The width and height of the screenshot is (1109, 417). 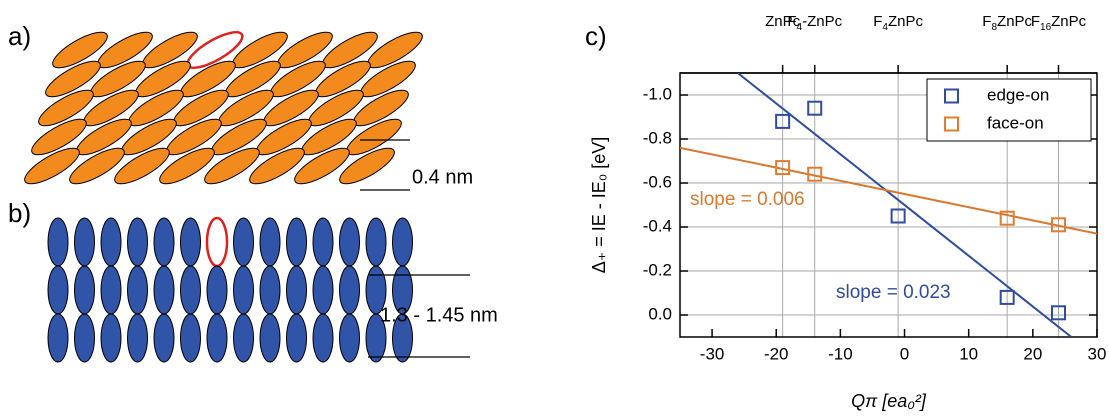 I want to click on y-axis-label: Δ₊ = IE - IE₀ [eV], so click(x=599, y=205).